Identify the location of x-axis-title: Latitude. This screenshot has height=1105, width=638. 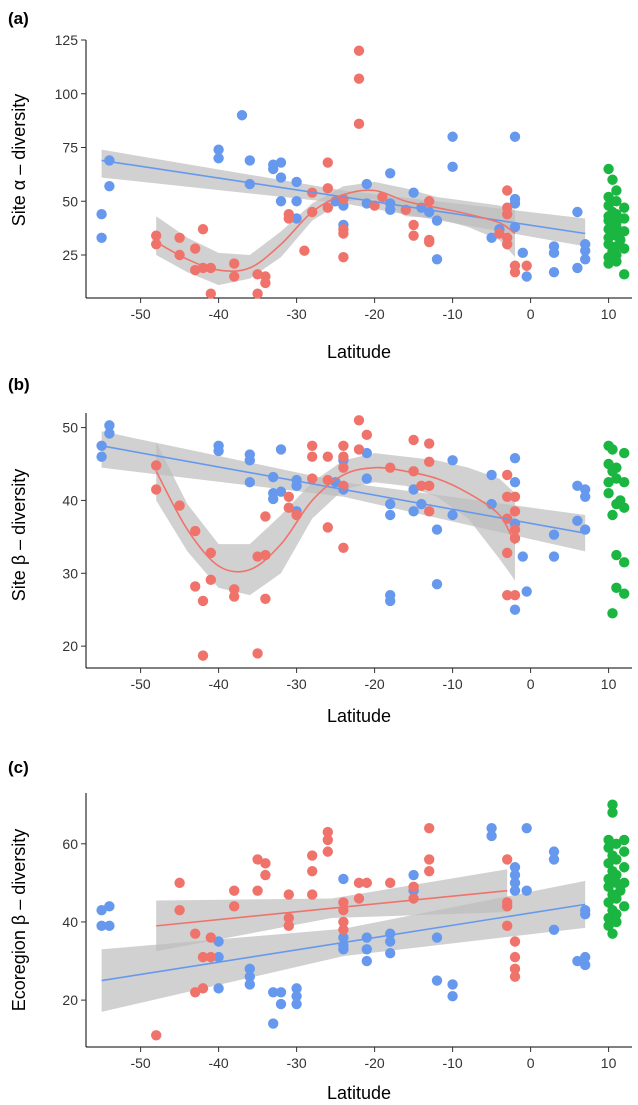
(359, 716).